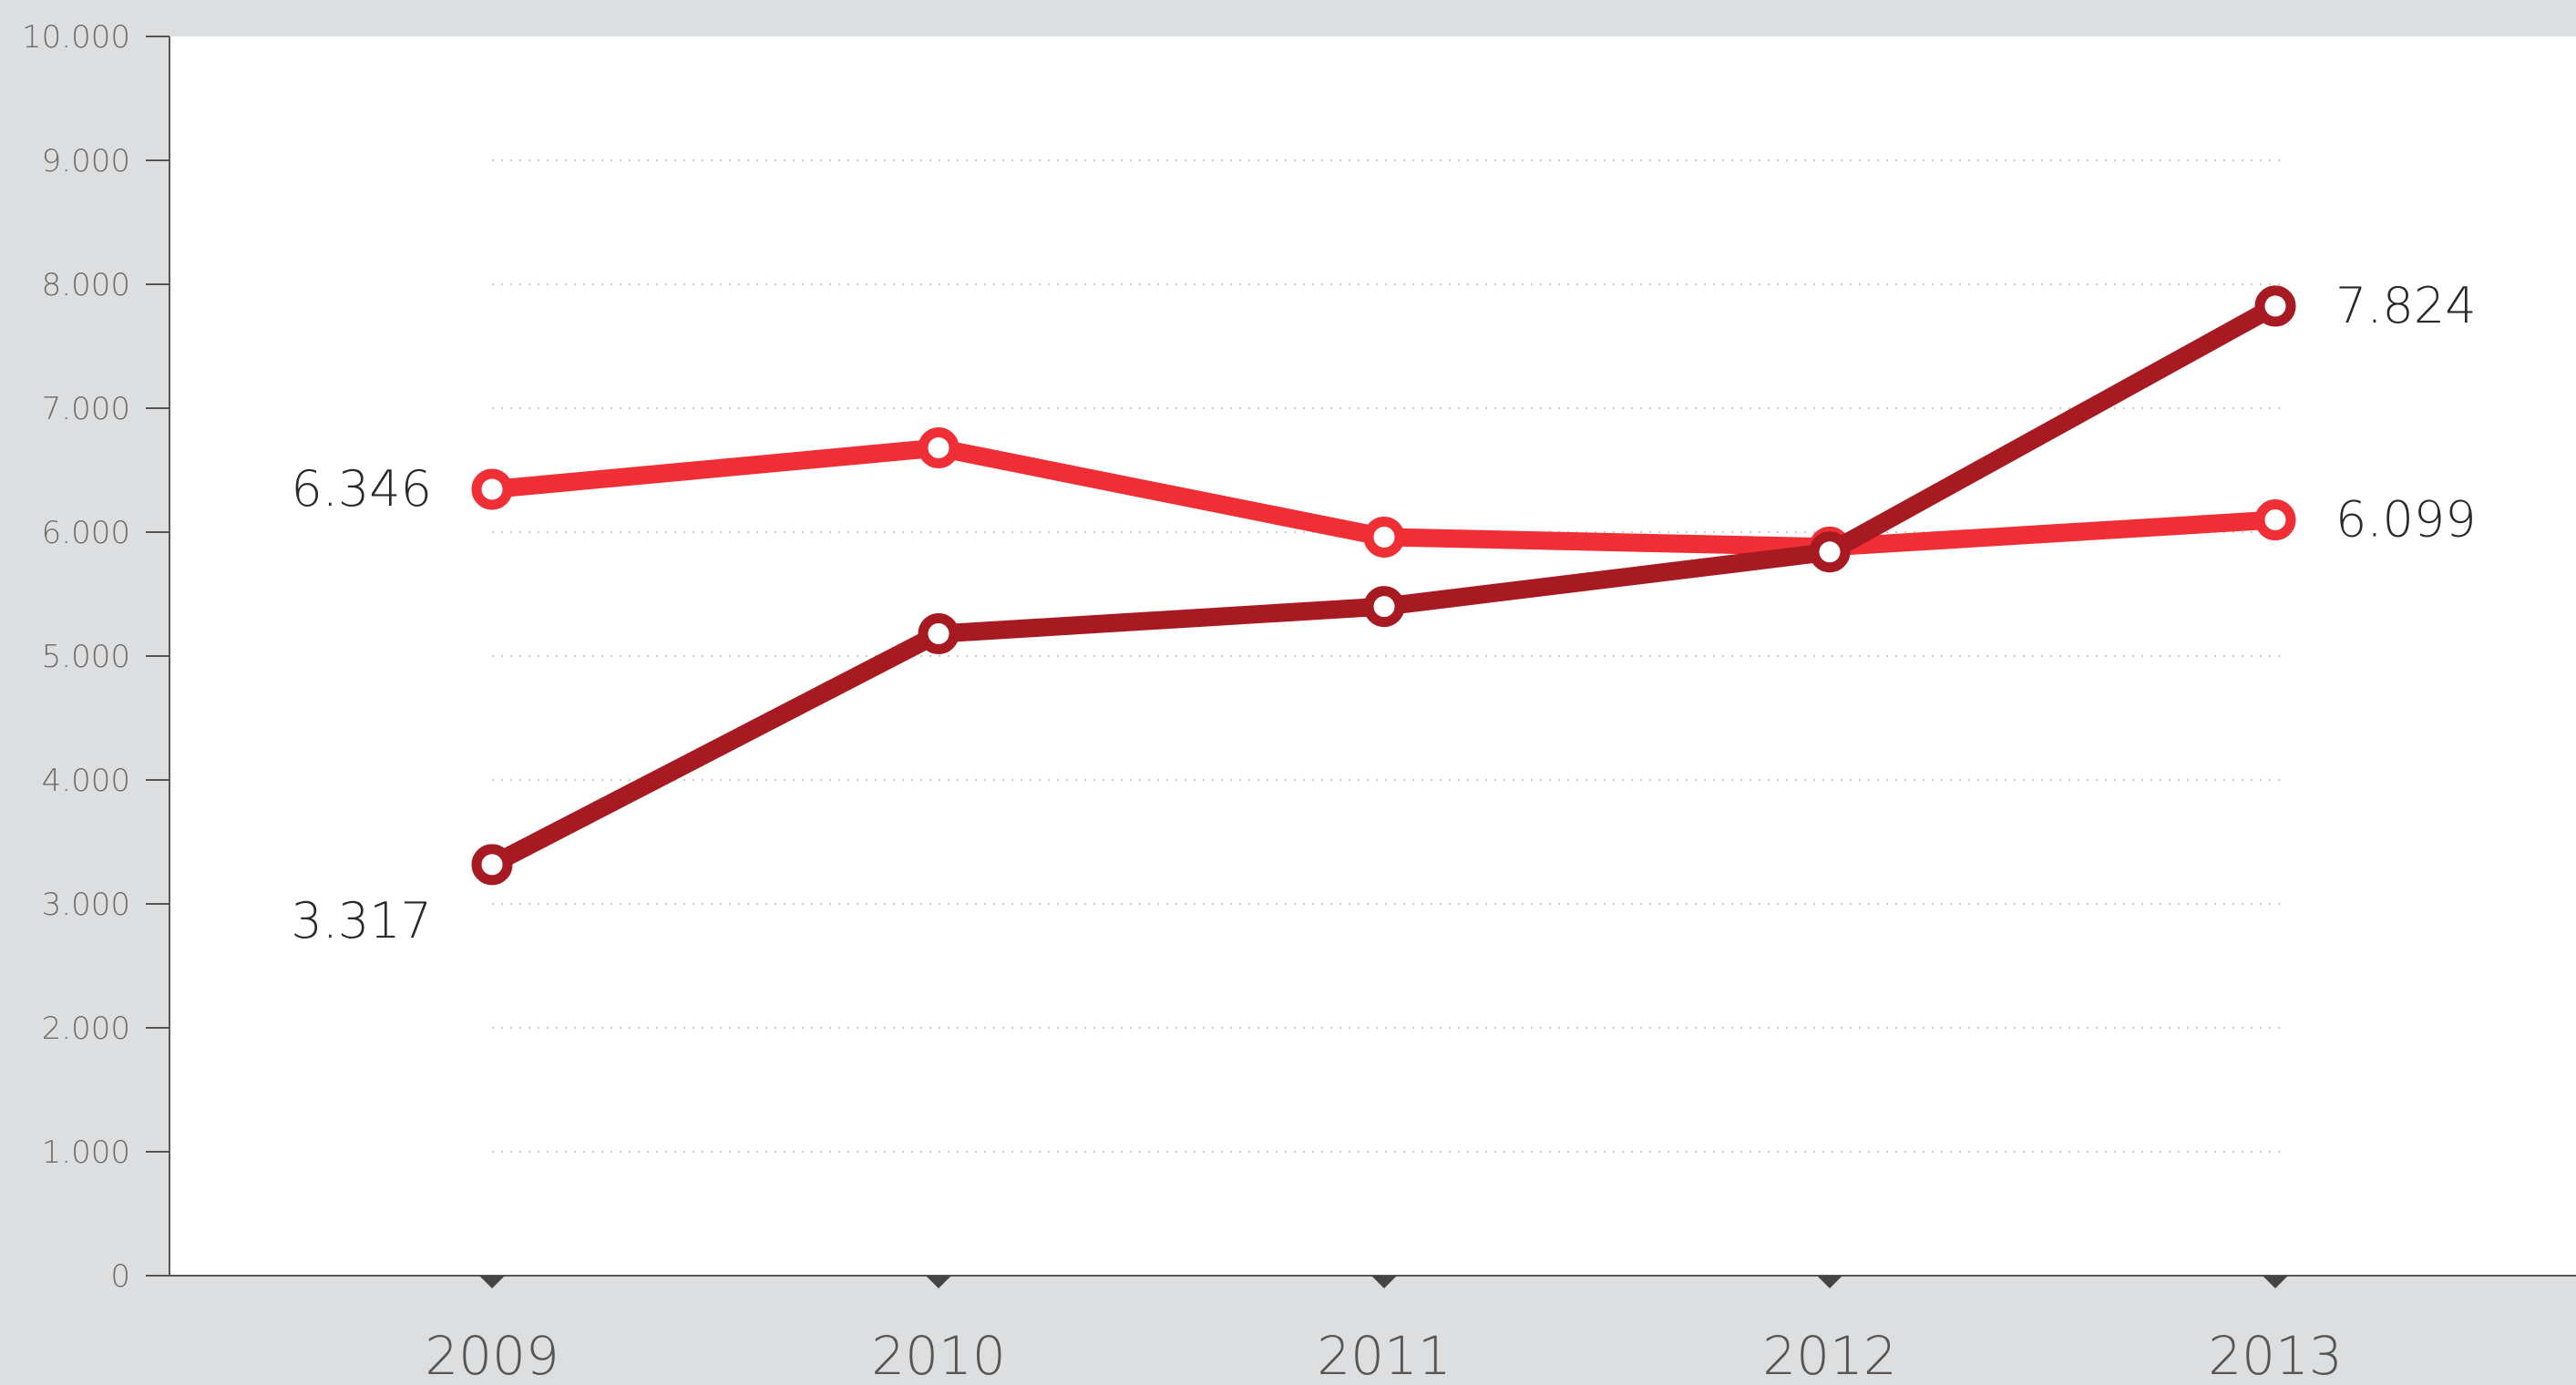  Describe the element at coordinates (362, 489) in the screenshot. I see `data-label: 6.346` at that location.